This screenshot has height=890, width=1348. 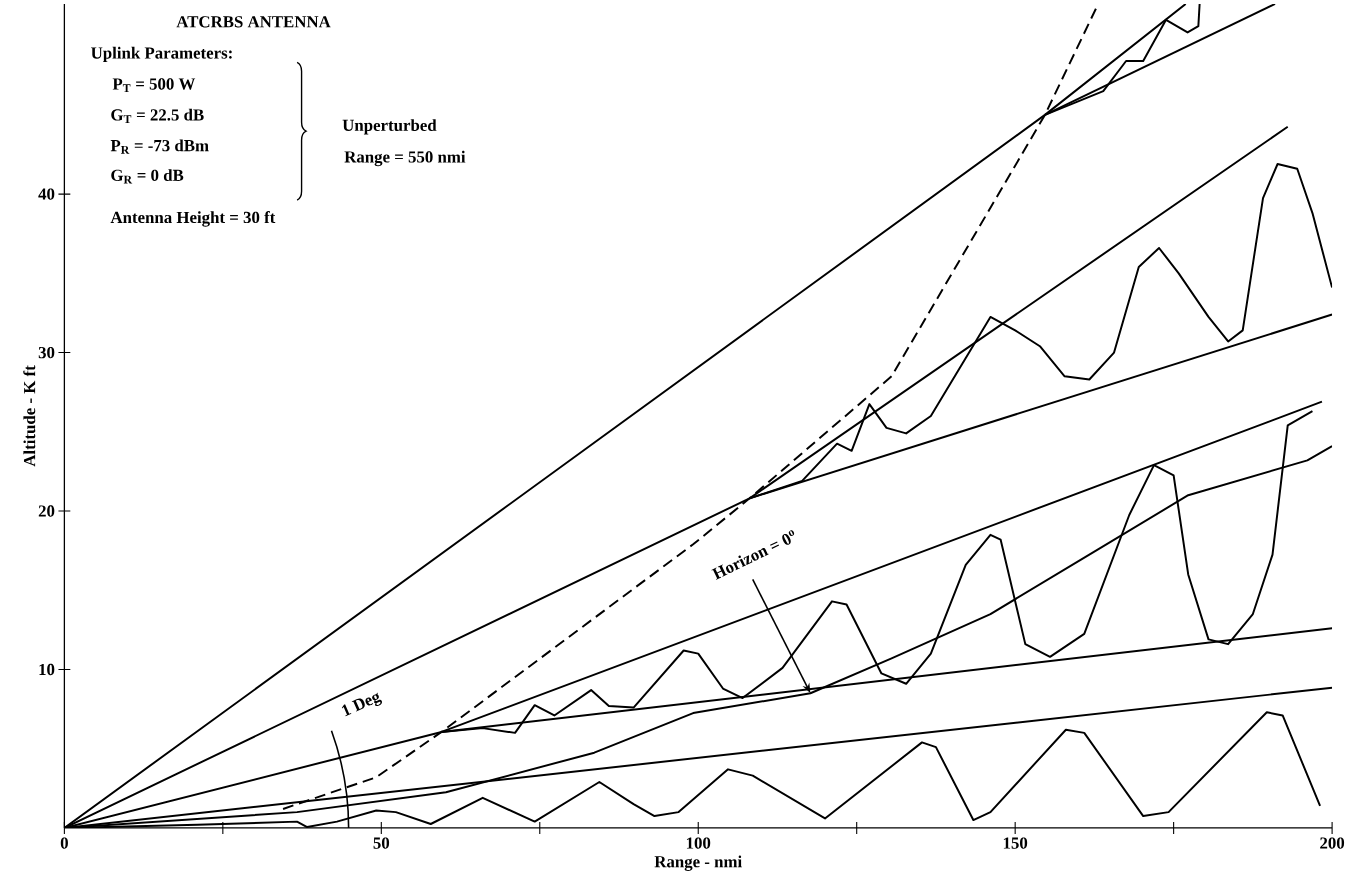 I want to click on x-tick-label: 0, so click(x=64, y=843).